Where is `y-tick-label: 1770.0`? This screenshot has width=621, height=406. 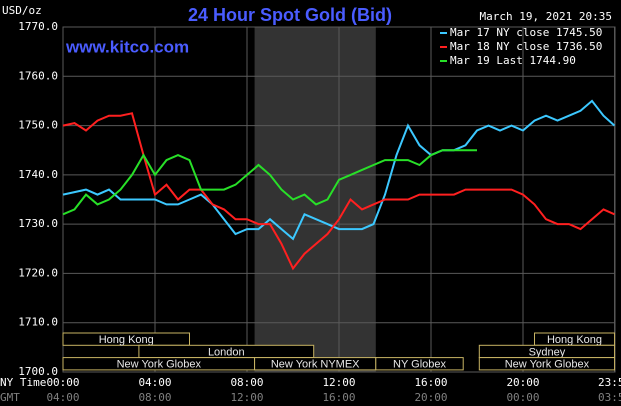 y-tick-label: 1770.0 is located at coordinates (38, 26).